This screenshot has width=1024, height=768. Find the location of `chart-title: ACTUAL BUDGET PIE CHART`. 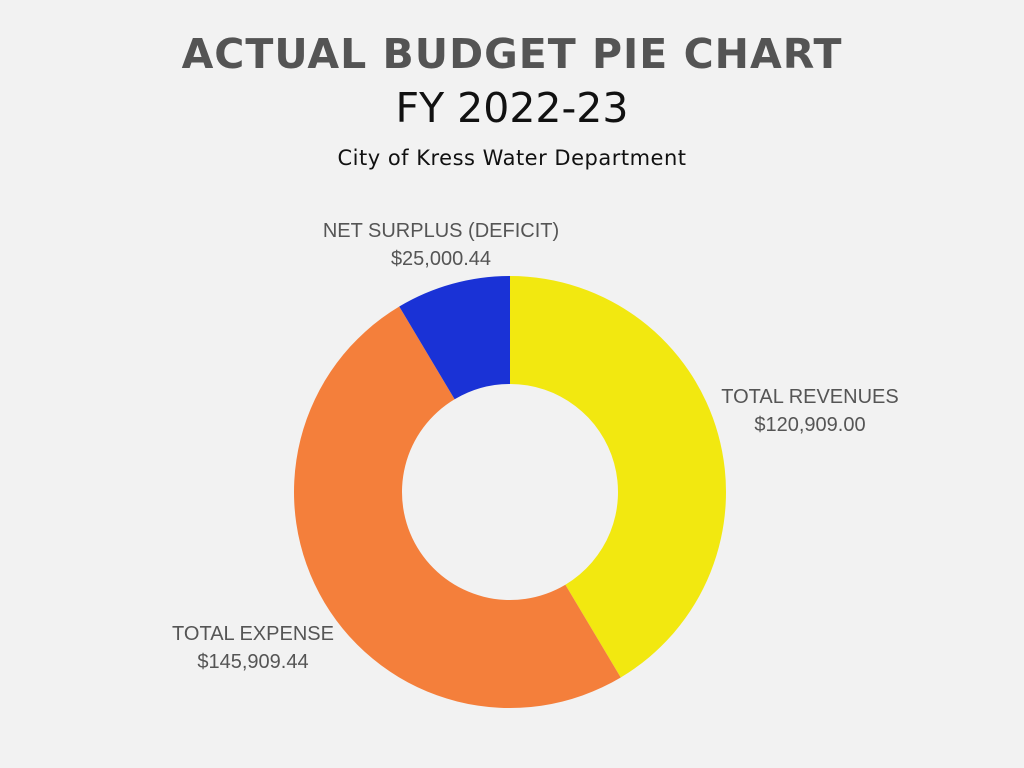

chart-title: ACTUAL BUDGET PIE CHART is located at coordinates (512, 54).